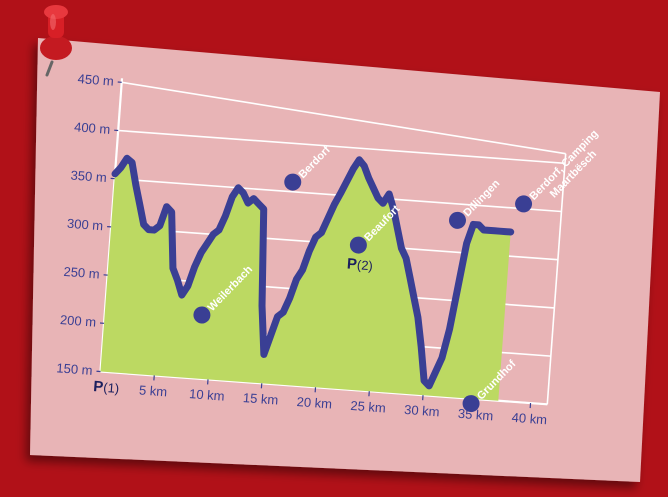 The height and width of the screenshot is (497, 668). I want to click on y-tick-label: 350 m, so click(88, 176).